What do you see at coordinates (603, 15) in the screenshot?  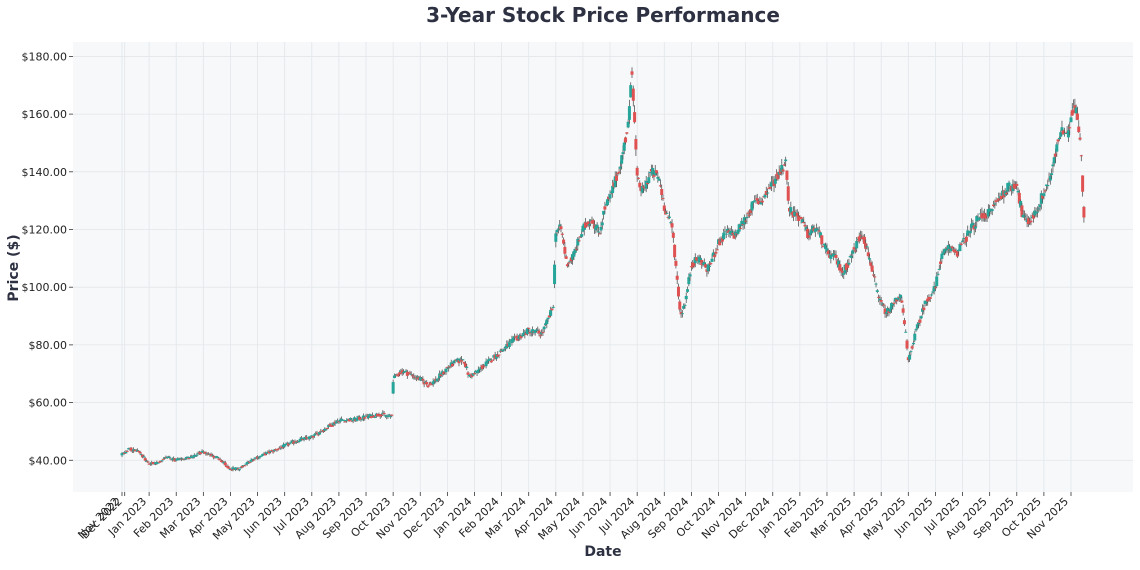 I see `chart-title: 3-Year Stock Price Performance` at bounding box center [603, 15].